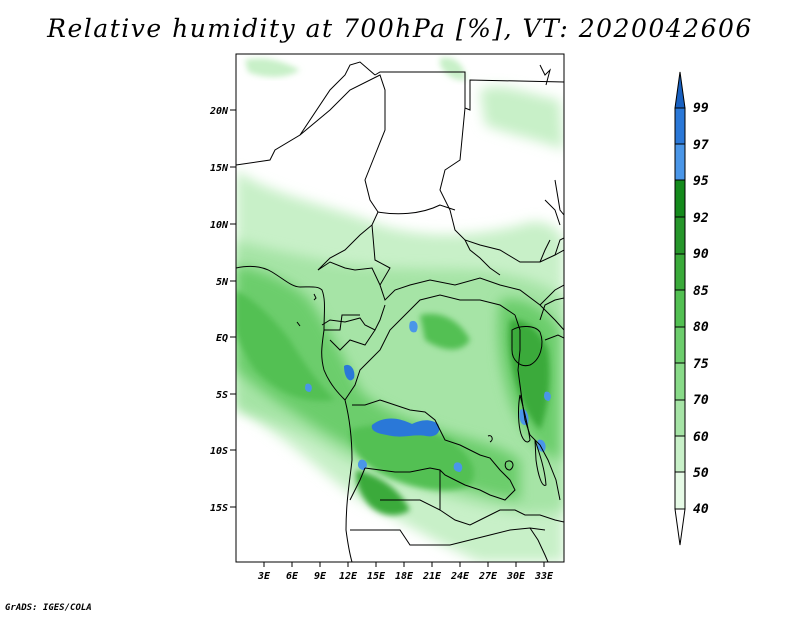  I want to click on longitude-axis: 3E 6E 9E 12E 15E 18E 21E 24E 27E 30E 33E, so click(405, 572).